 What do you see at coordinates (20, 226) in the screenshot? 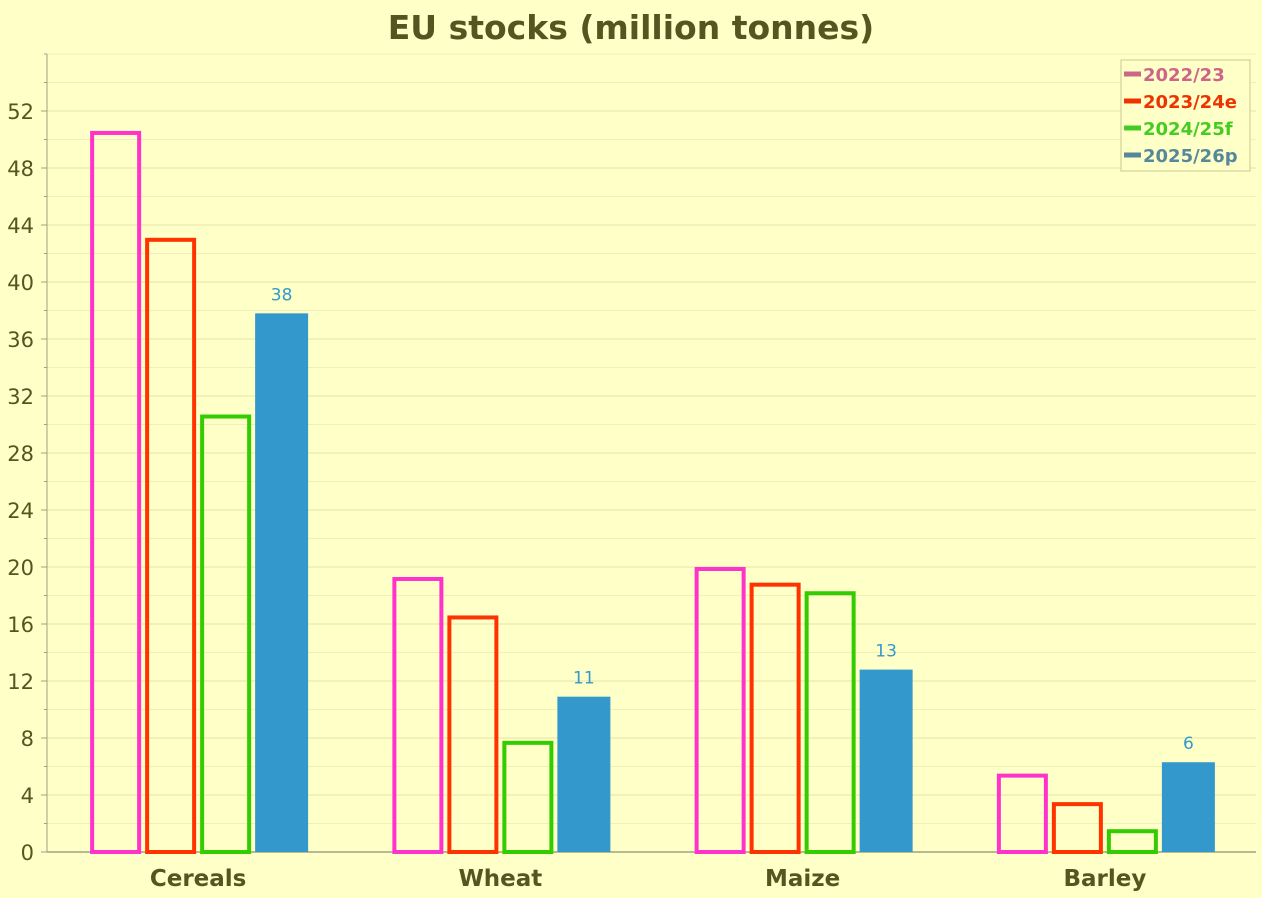
I see `y-tick-label: 44` at bounding box center [20, 226].